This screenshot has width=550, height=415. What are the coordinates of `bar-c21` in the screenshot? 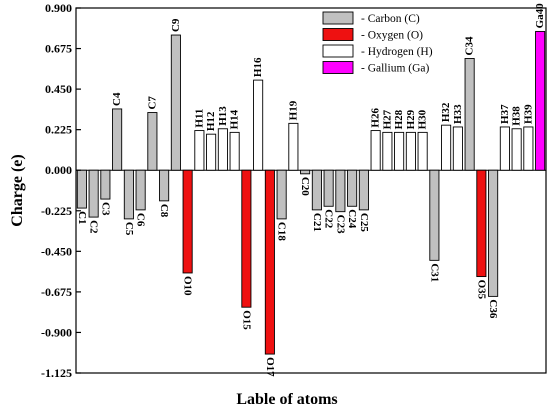 It's located at (316, 190).